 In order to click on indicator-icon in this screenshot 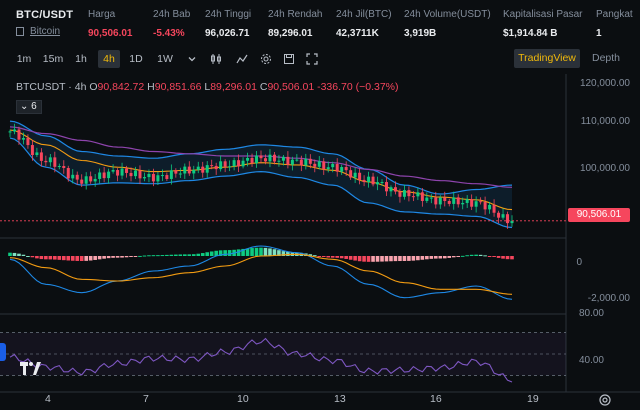, I will do `click(242, 59)`.